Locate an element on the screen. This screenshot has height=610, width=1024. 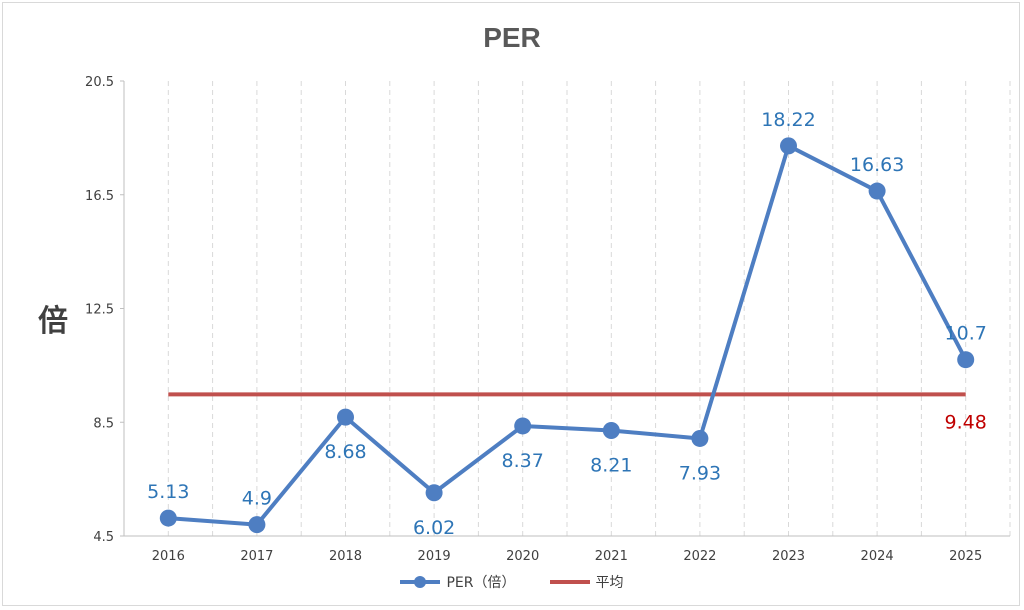
data-label-per: 4.9 is located at coordinates (257, 499).